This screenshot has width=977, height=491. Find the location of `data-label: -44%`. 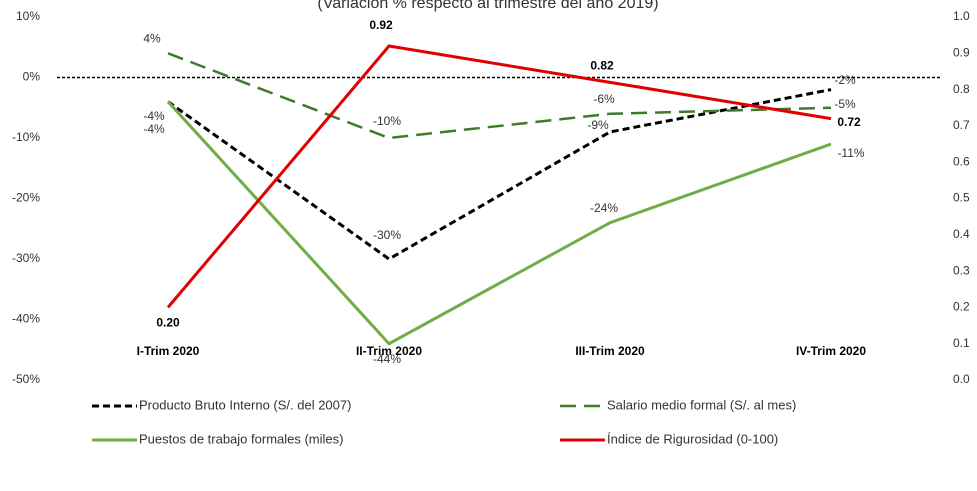

data-label: -44% is located at coordinates (387, 359).